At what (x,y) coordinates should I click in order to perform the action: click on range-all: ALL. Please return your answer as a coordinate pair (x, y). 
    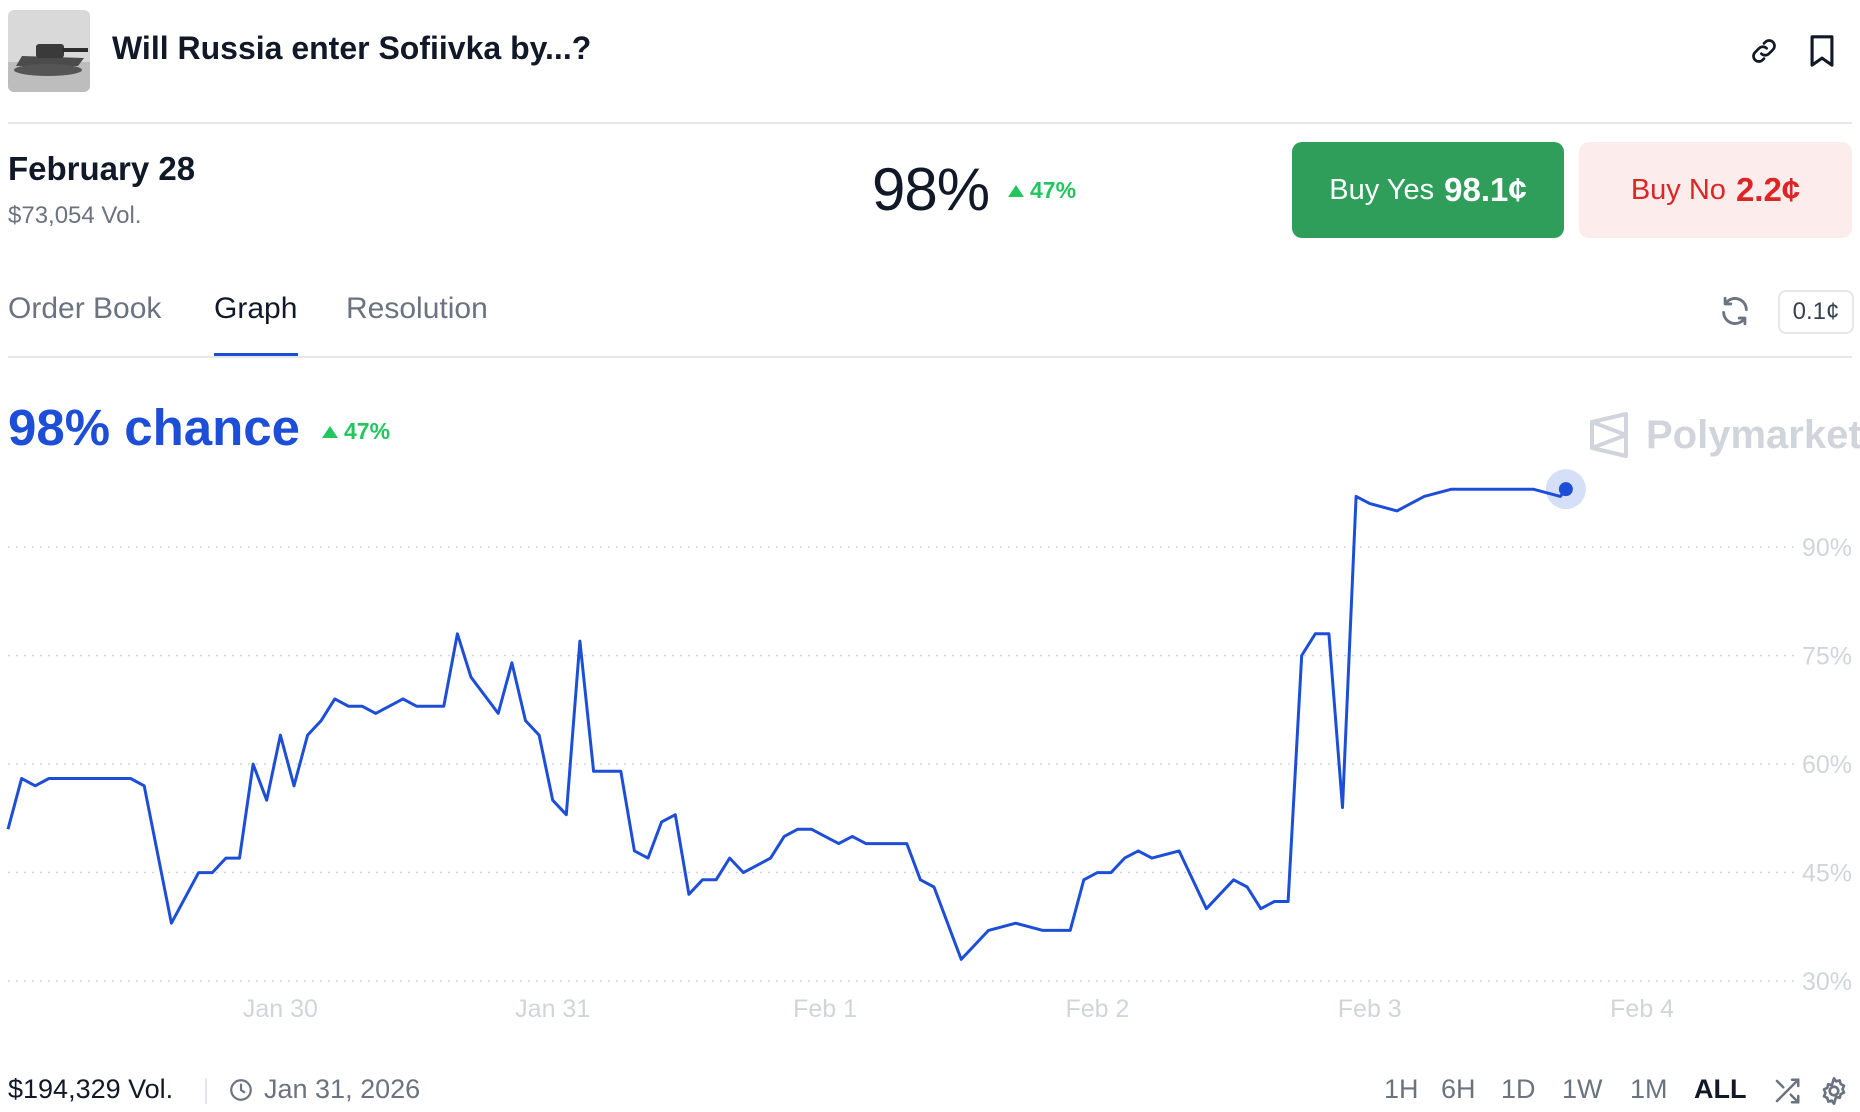
    Looking at the image, I should click on (1720, 1089).